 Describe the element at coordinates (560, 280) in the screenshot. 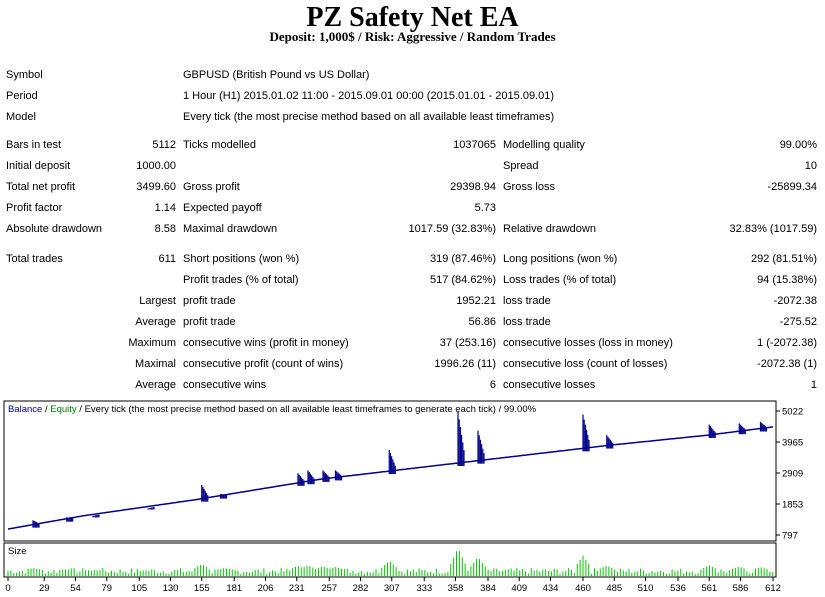

I see `loss-trades-label: Loss trades (% of total)` at that location.